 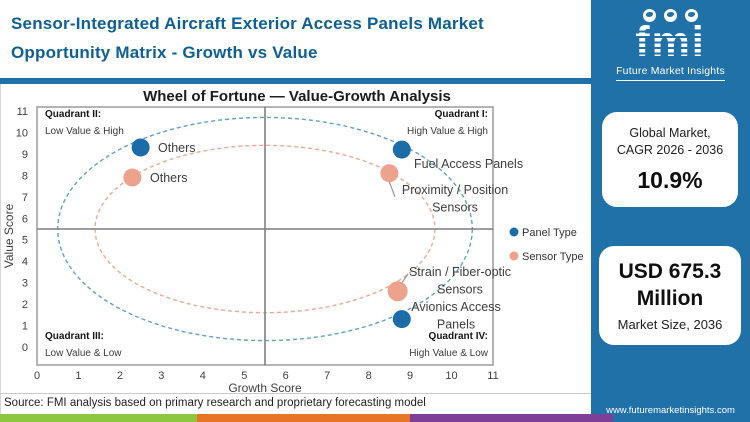 I want to click on quadrant-description: Low Value & High, so click(x=84, y=131).